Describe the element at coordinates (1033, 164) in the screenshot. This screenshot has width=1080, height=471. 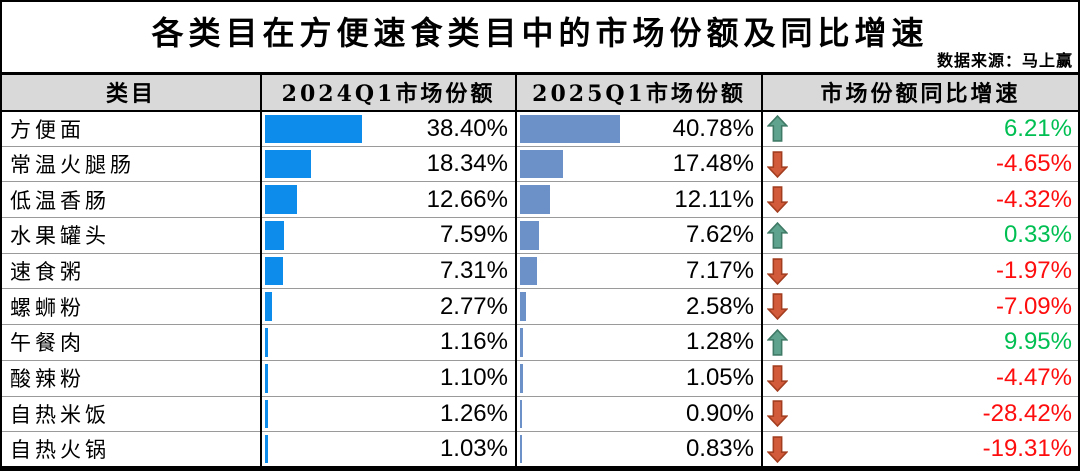
I see `yoy-growth-value: -4.65%` at that location.